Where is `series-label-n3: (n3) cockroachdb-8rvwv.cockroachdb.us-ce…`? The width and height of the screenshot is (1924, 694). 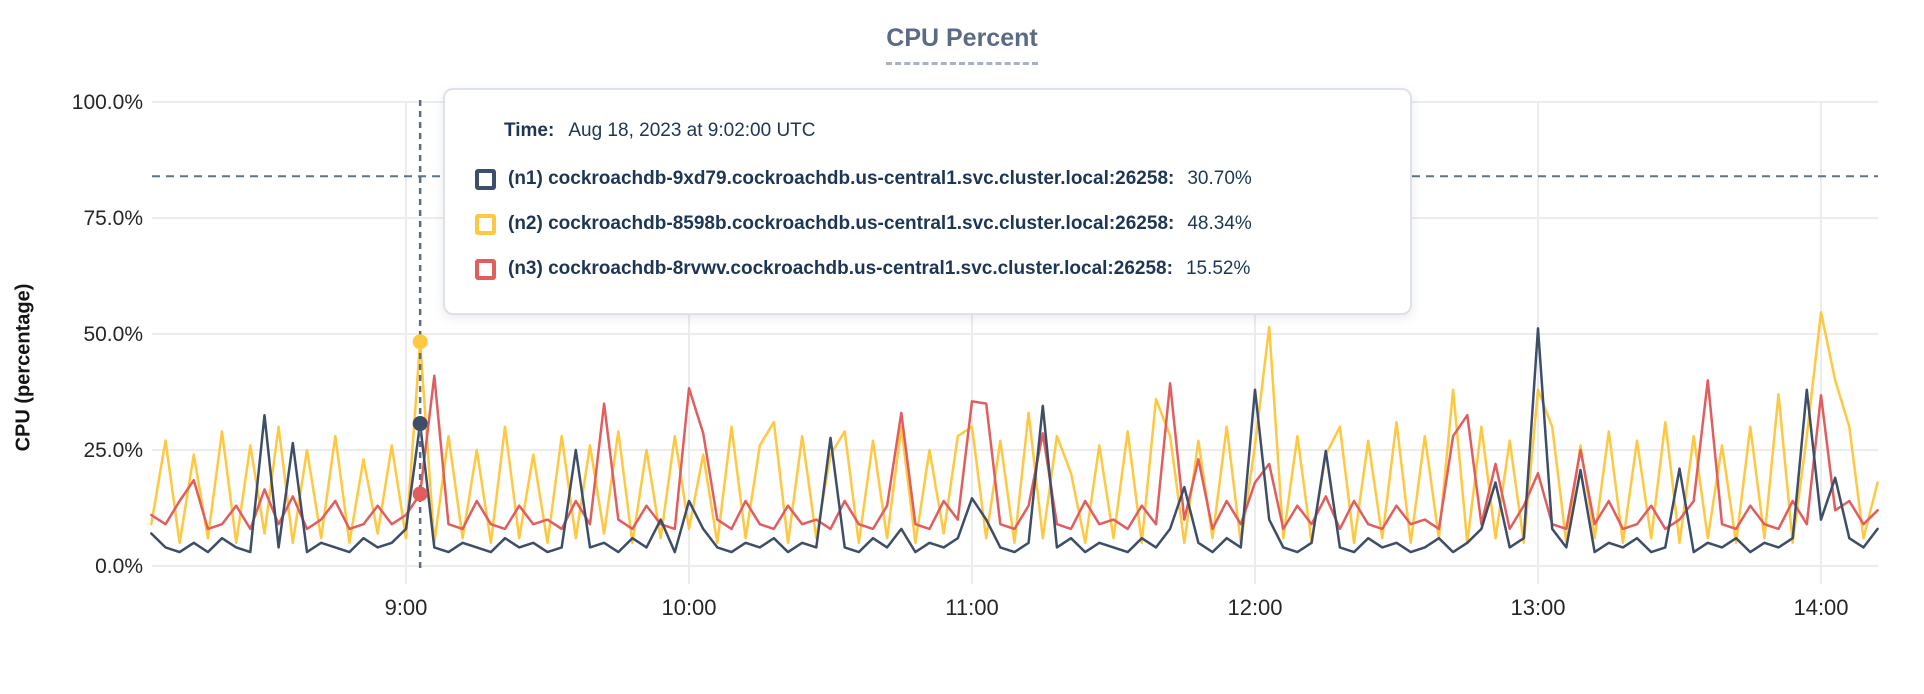 series-label-n3: (n3) cockroachdb-8rvwv.cockroachdb.us-ce… is located at coordinates (840, 268).